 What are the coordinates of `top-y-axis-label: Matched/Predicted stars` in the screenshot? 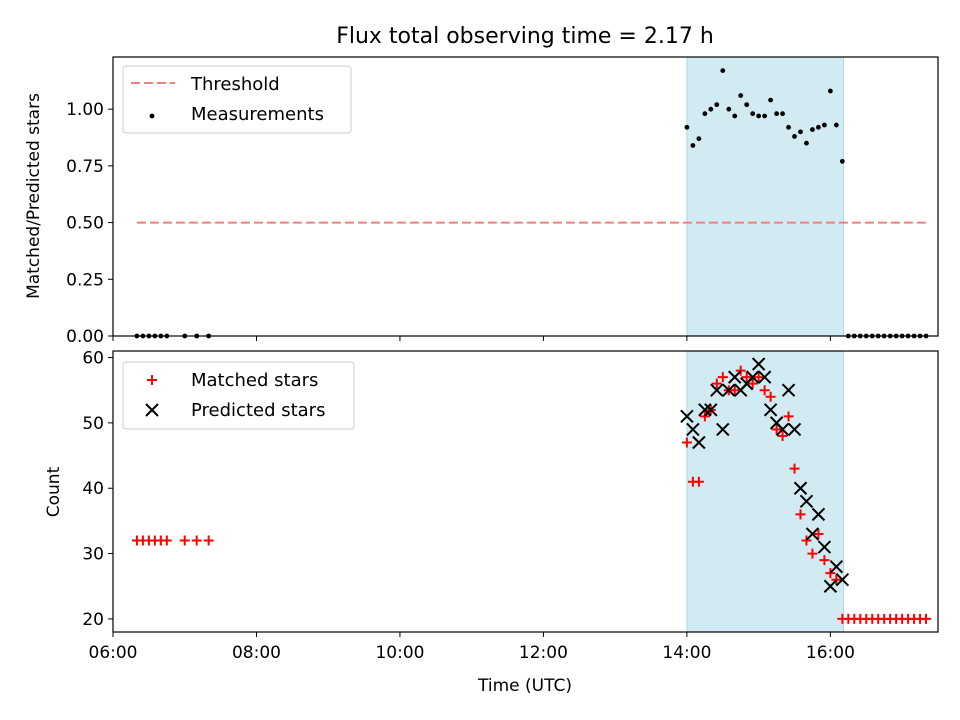 It's located at (34, 196).